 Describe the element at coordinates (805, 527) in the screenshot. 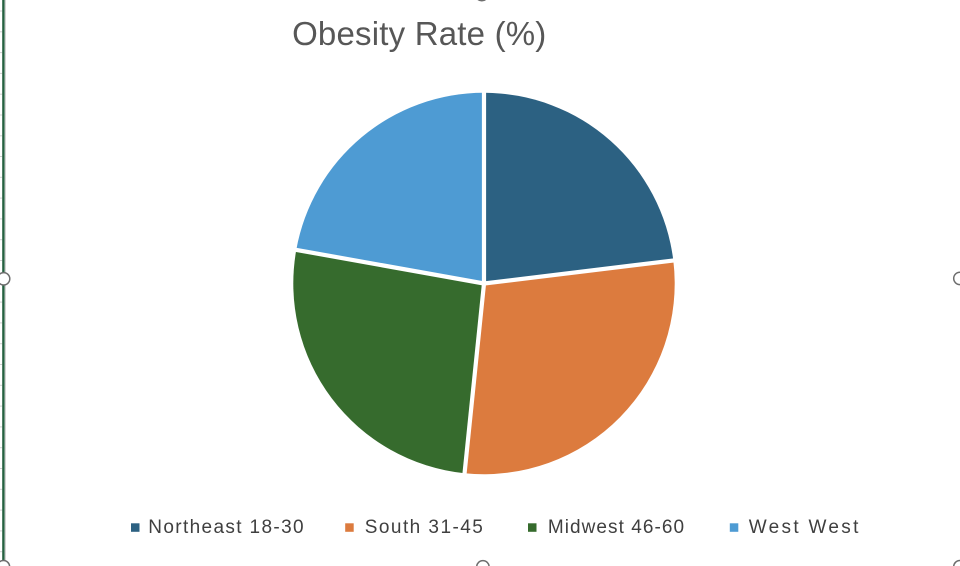

I see `svg-text: West West` at that location.